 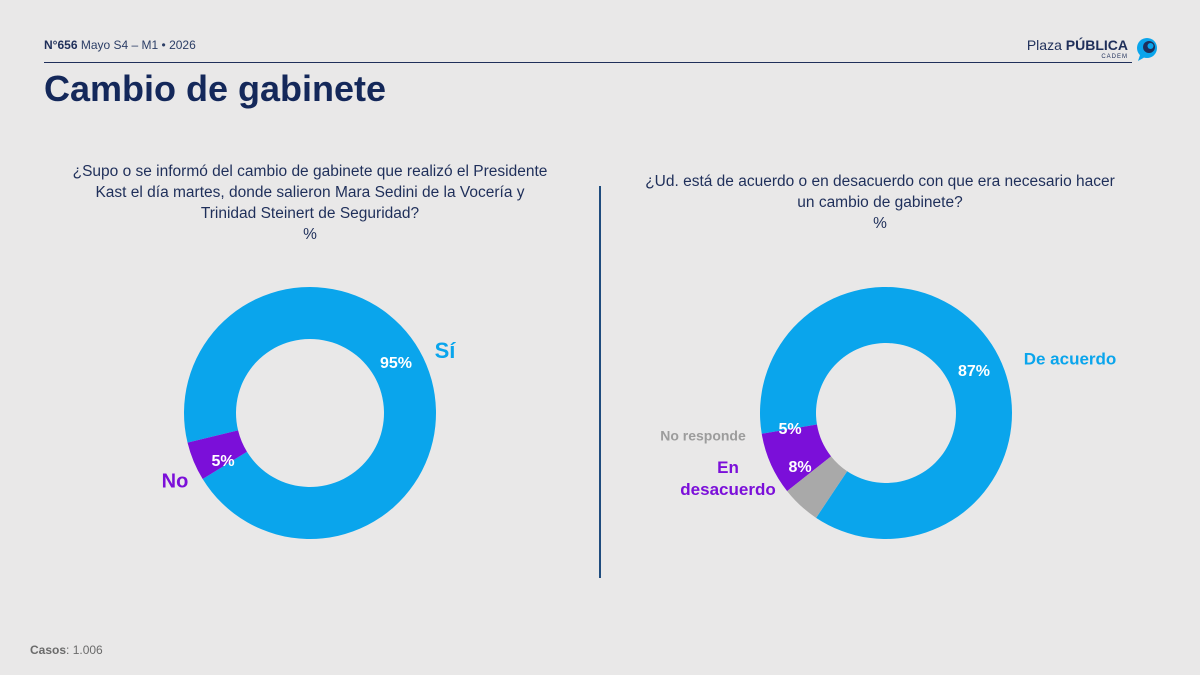 What do you see at coordinates (1046, 45) in the screenshot?
I see `brand-name-light: Plaza` at bounding box center [1046, 45].